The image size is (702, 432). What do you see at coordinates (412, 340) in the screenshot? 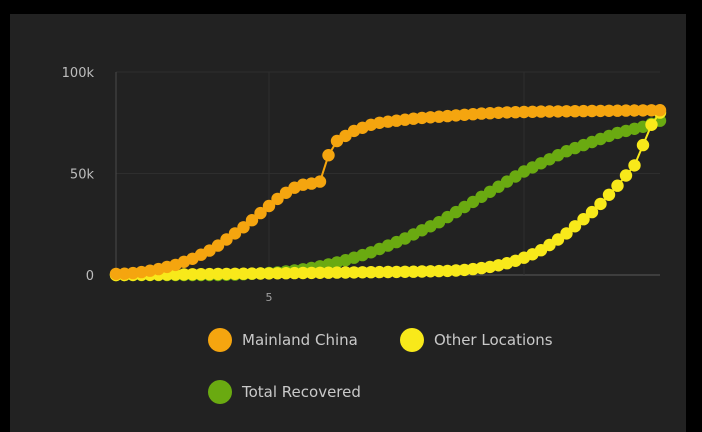
I see `legend-swatch-other-locations` at bounding box center [412, 340].